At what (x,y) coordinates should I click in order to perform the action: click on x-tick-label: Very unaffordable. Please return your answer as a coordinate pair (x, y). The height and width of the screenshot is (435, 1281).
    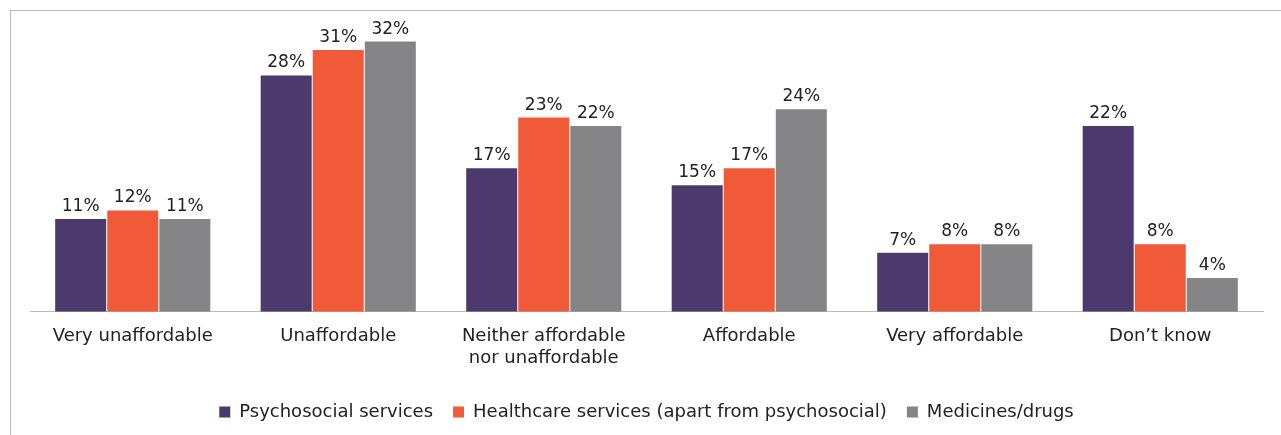
    Looking at the image, I should click on (132, 335).